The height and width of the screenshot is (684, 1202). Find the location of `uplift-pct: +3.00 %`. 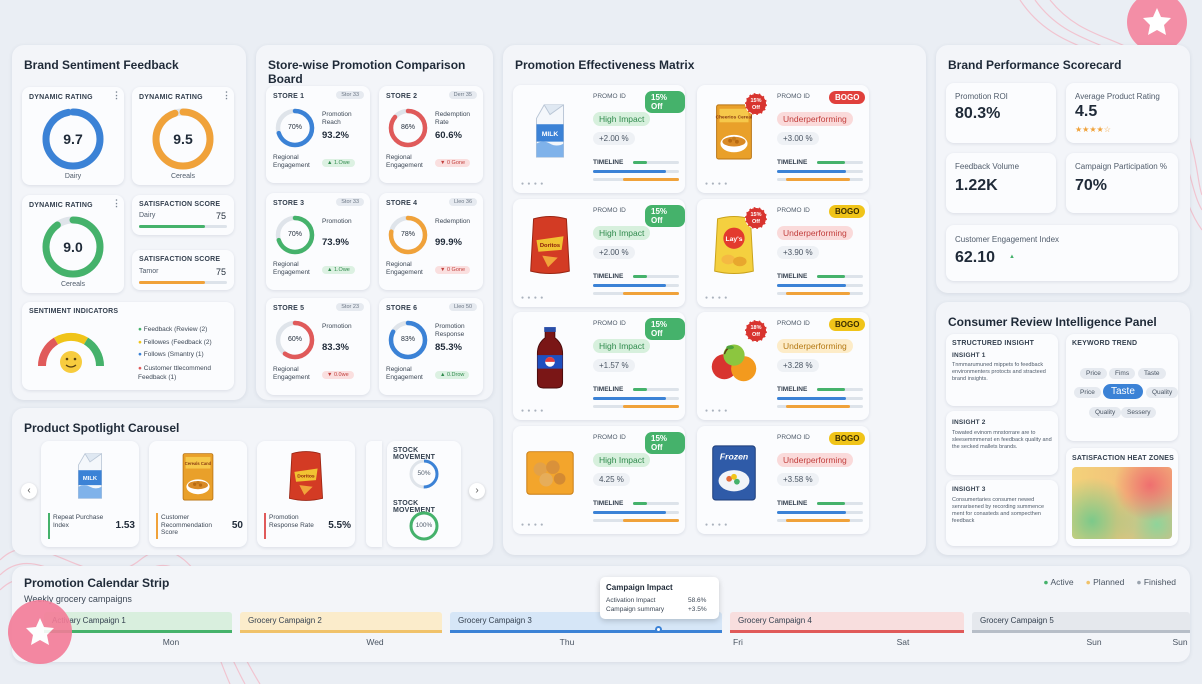

uplift-pct: +3.00 % is located at coordinates (798, 138).